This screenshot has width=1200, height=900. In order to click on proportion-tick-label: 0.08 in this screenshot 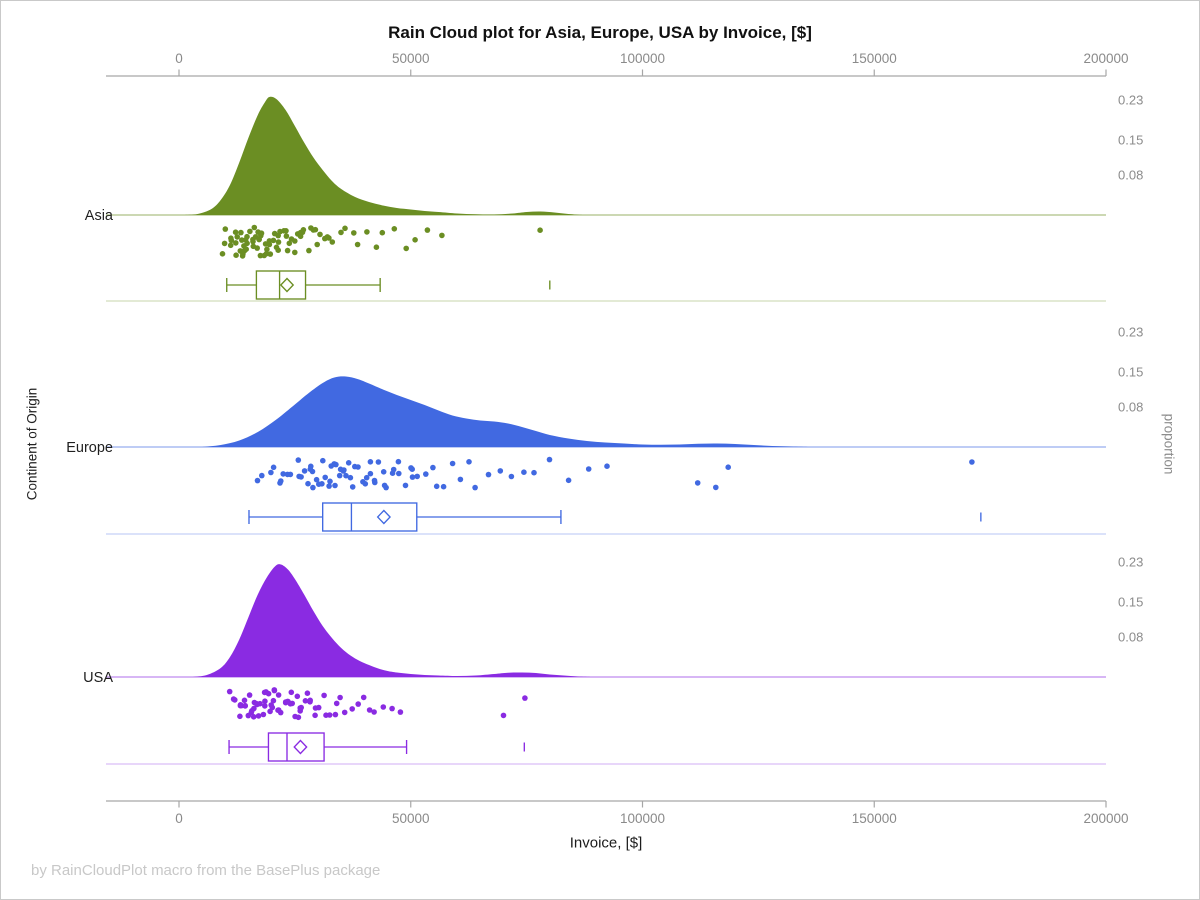, I will do `click(1130, 407)`.